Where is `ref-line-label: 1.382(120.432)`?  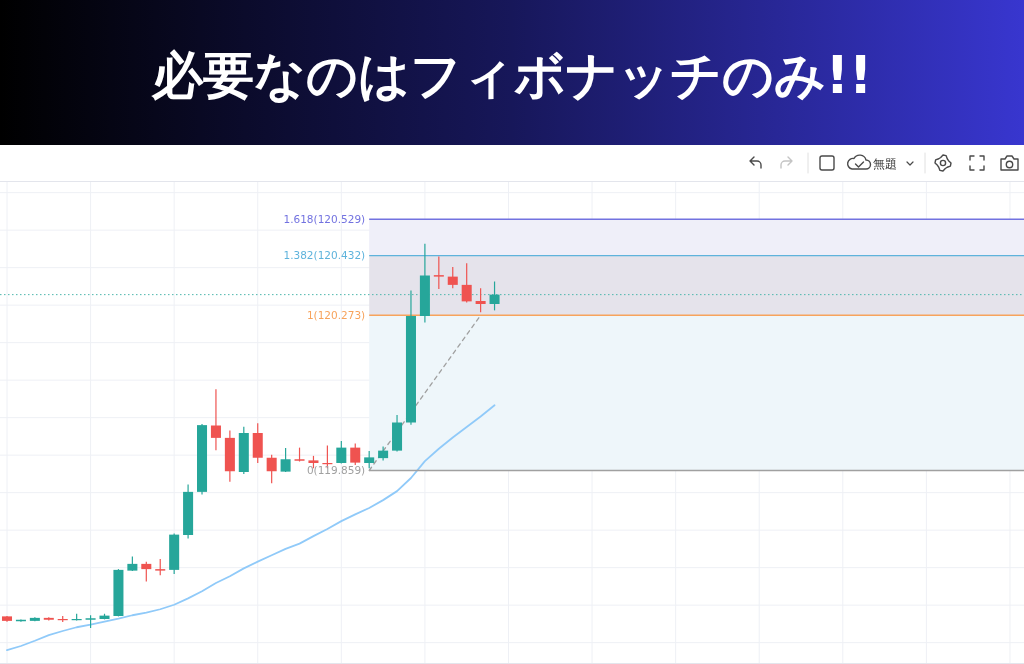 ref-line-label: 1.382(120.432) is located at coordinates (324, 255).